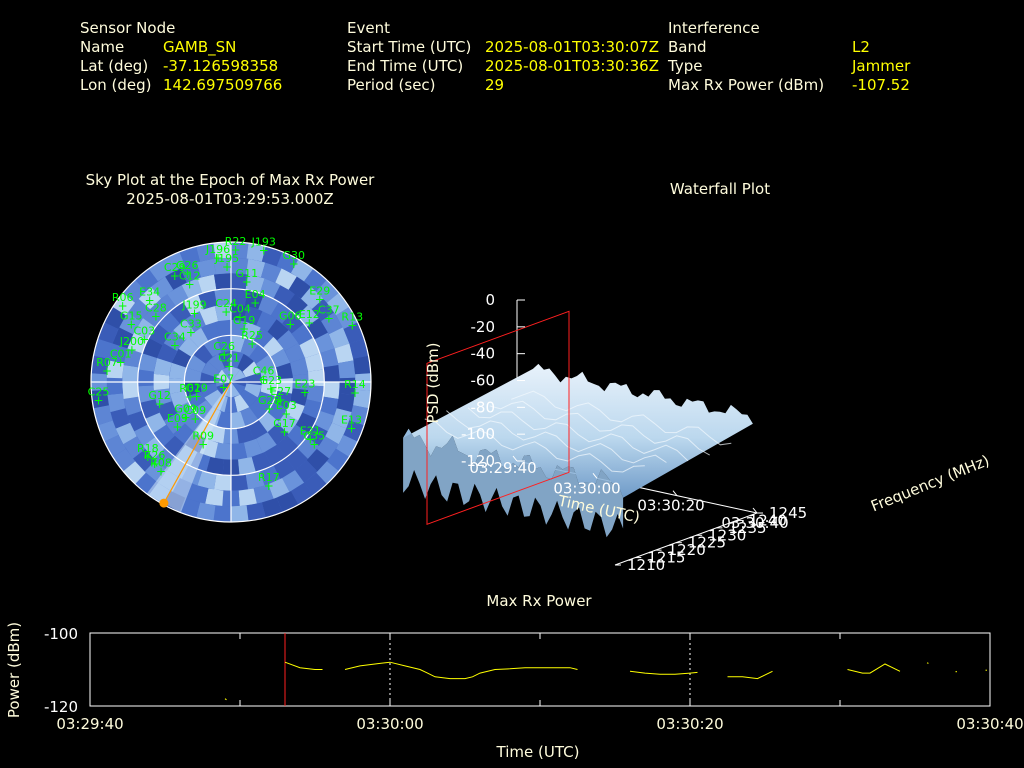 The image size is (1024, 768). I want to click on satellite-g09: +G09, so click(185, 413).